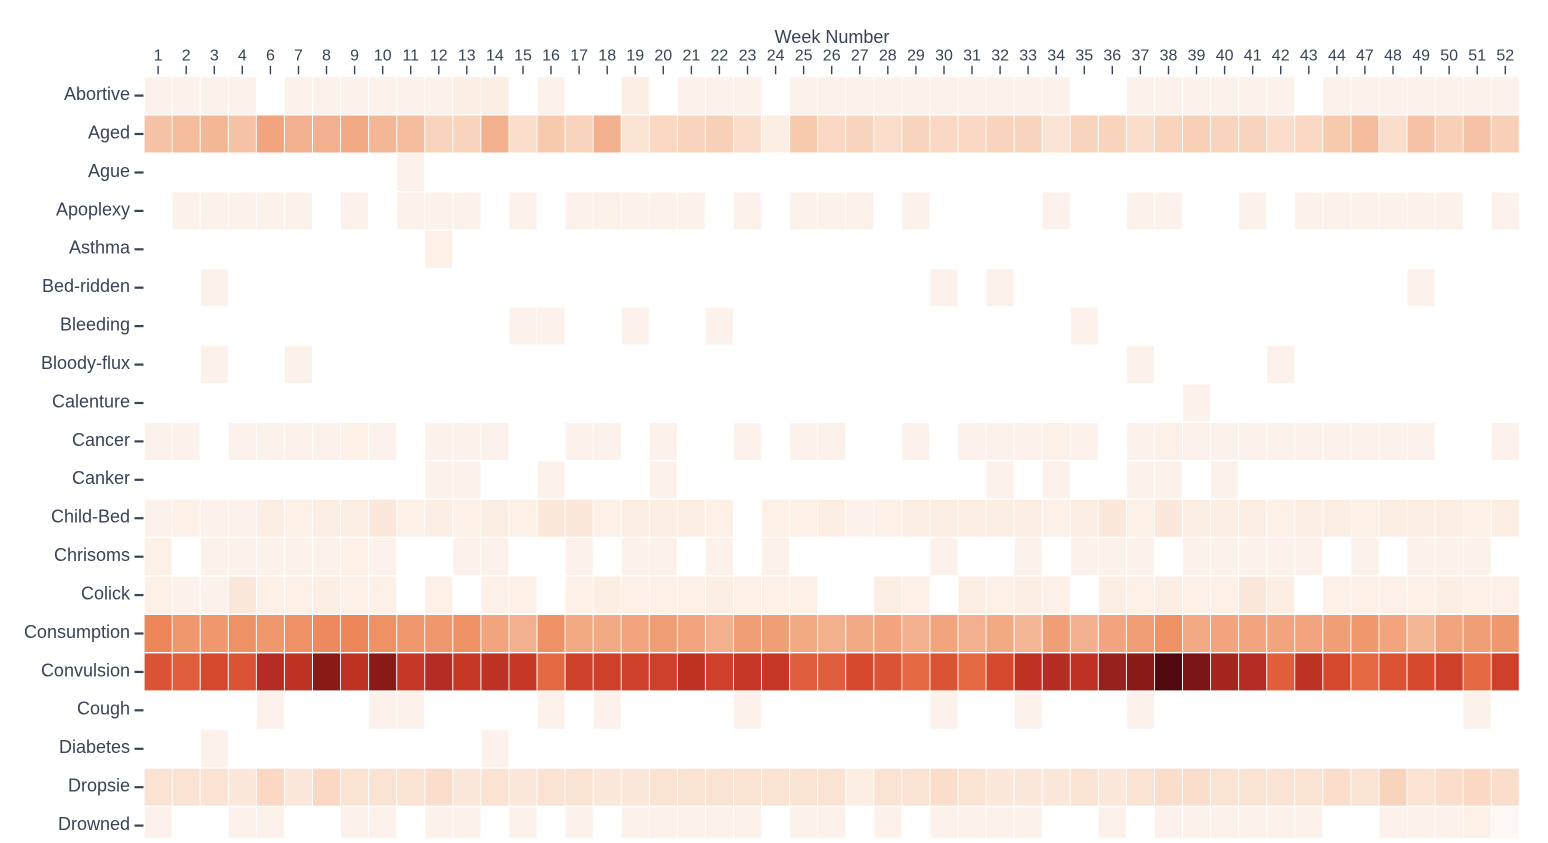 This screenshot has width=1548, height=843. I want to click on svg-text: 31, so click(972, 56).